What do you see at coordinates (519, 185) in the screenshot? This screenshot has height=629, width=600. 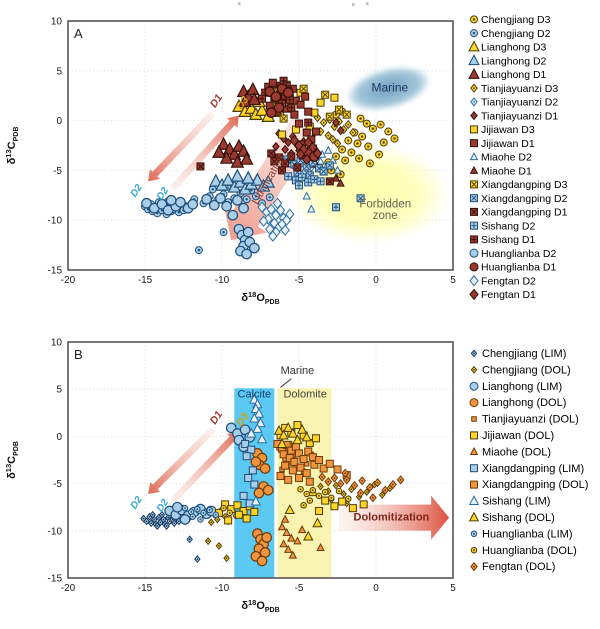 I see `legend-item-xiangdangping-d3: Xiangdangping D3` at bounding box center [519, 185].